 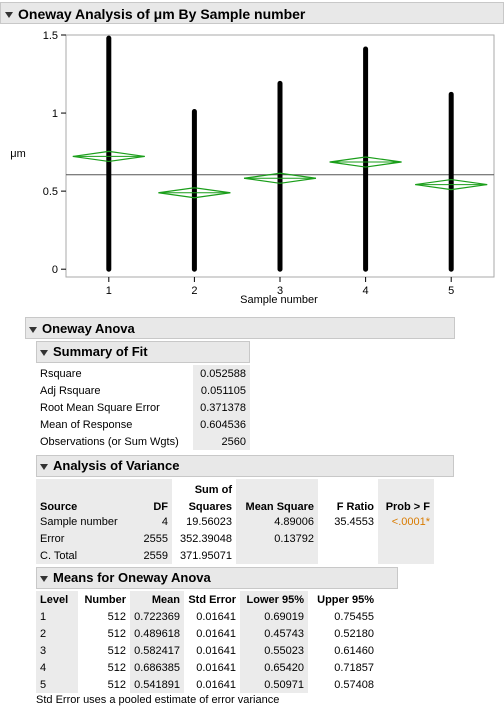 What do you see at coordinates (345, 599) in the screenshot?
I see `col-header-upper: Upper 95%` at bounding box center [345, 599].